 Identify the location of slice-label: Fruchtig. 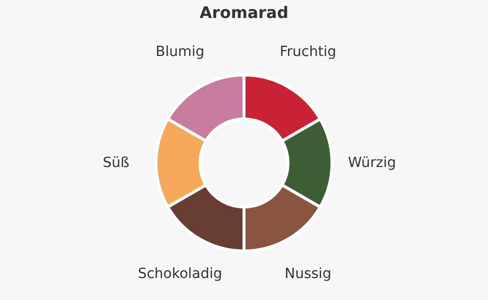
(308, 52).